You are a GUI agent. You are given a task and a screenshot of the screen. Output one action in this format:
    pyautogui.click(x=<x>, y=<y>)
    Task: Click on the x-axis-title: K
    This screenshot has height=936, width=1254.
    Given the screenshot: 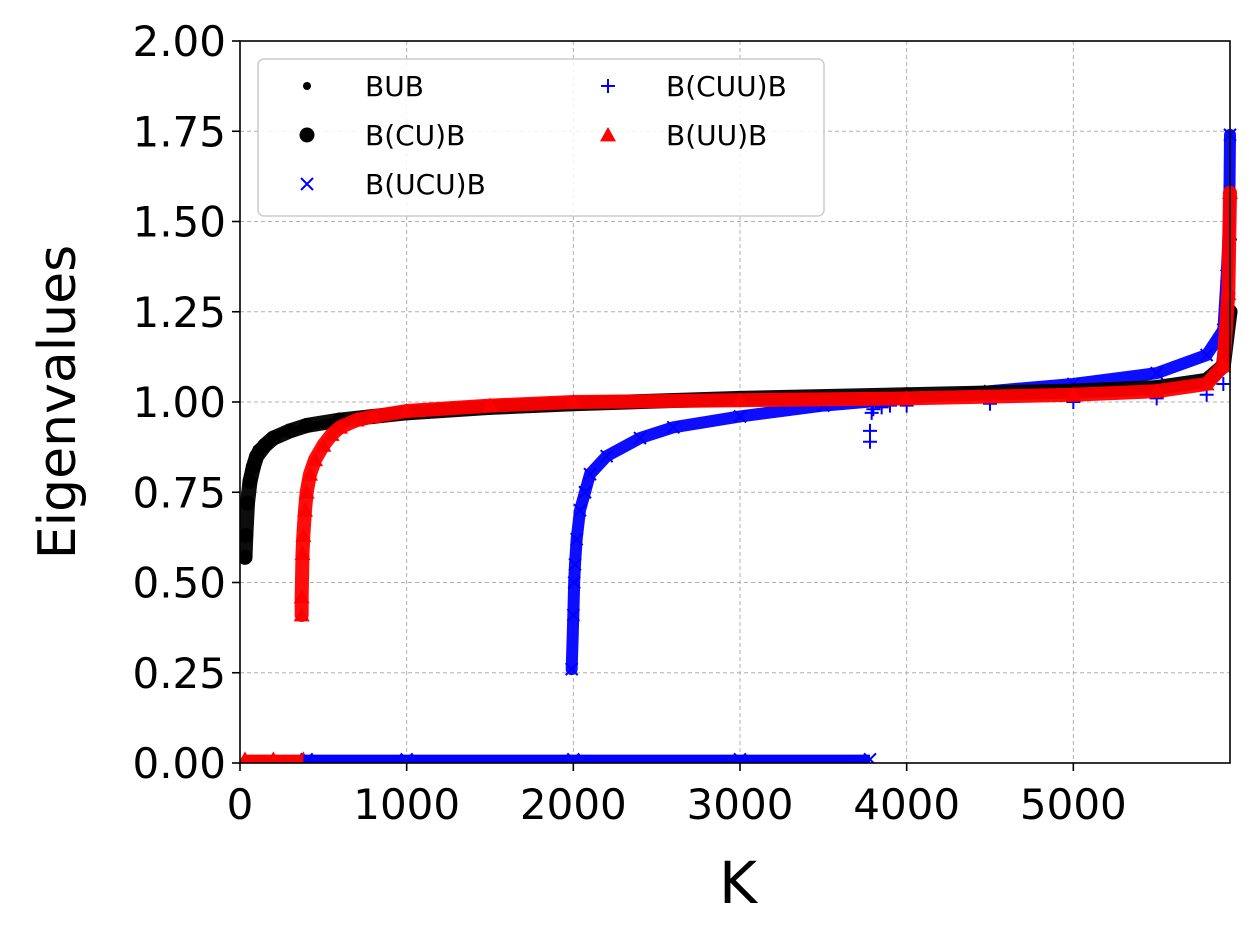 What is the action you would take?
    pyautogui.click(x=739, y=883)
    